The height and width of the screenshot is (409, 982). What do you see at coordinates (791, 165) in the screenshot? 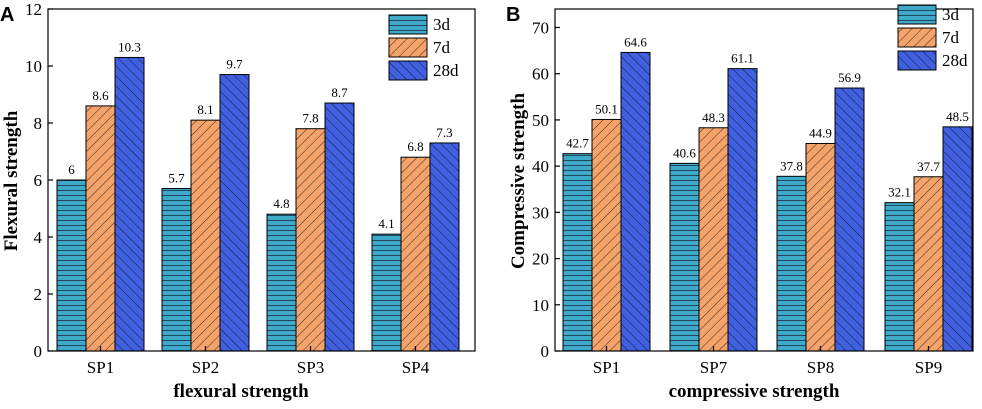
I see `value-label: 37.8` at bounding box center [791, 165].